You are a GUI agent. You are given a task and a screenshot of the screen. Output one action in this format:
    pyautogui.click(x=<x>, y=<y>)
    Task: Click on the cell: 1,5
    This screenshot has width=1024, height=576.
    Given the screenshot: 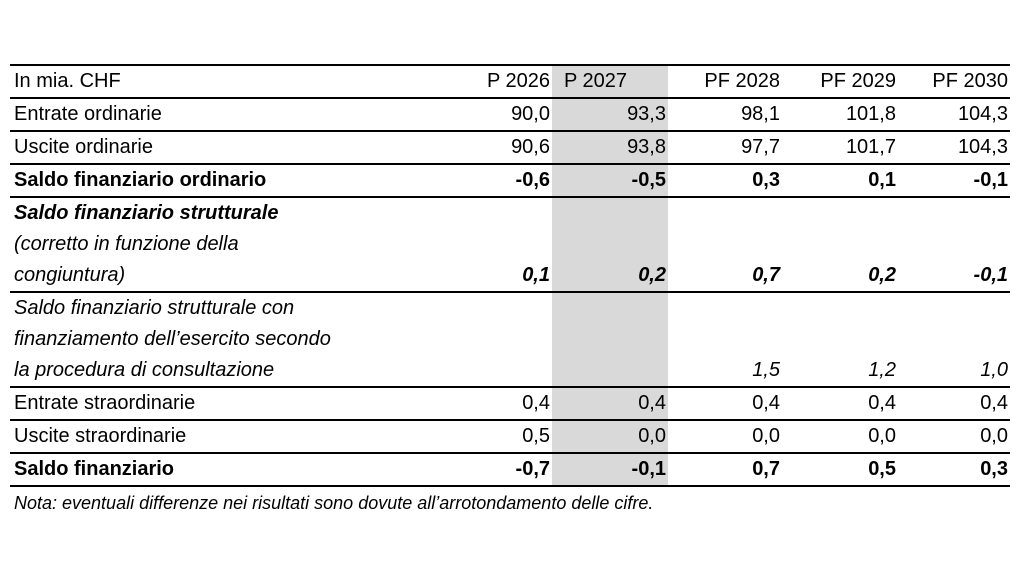 What is the action you would take?
    pyautogui.click(x=766, y=370)
    